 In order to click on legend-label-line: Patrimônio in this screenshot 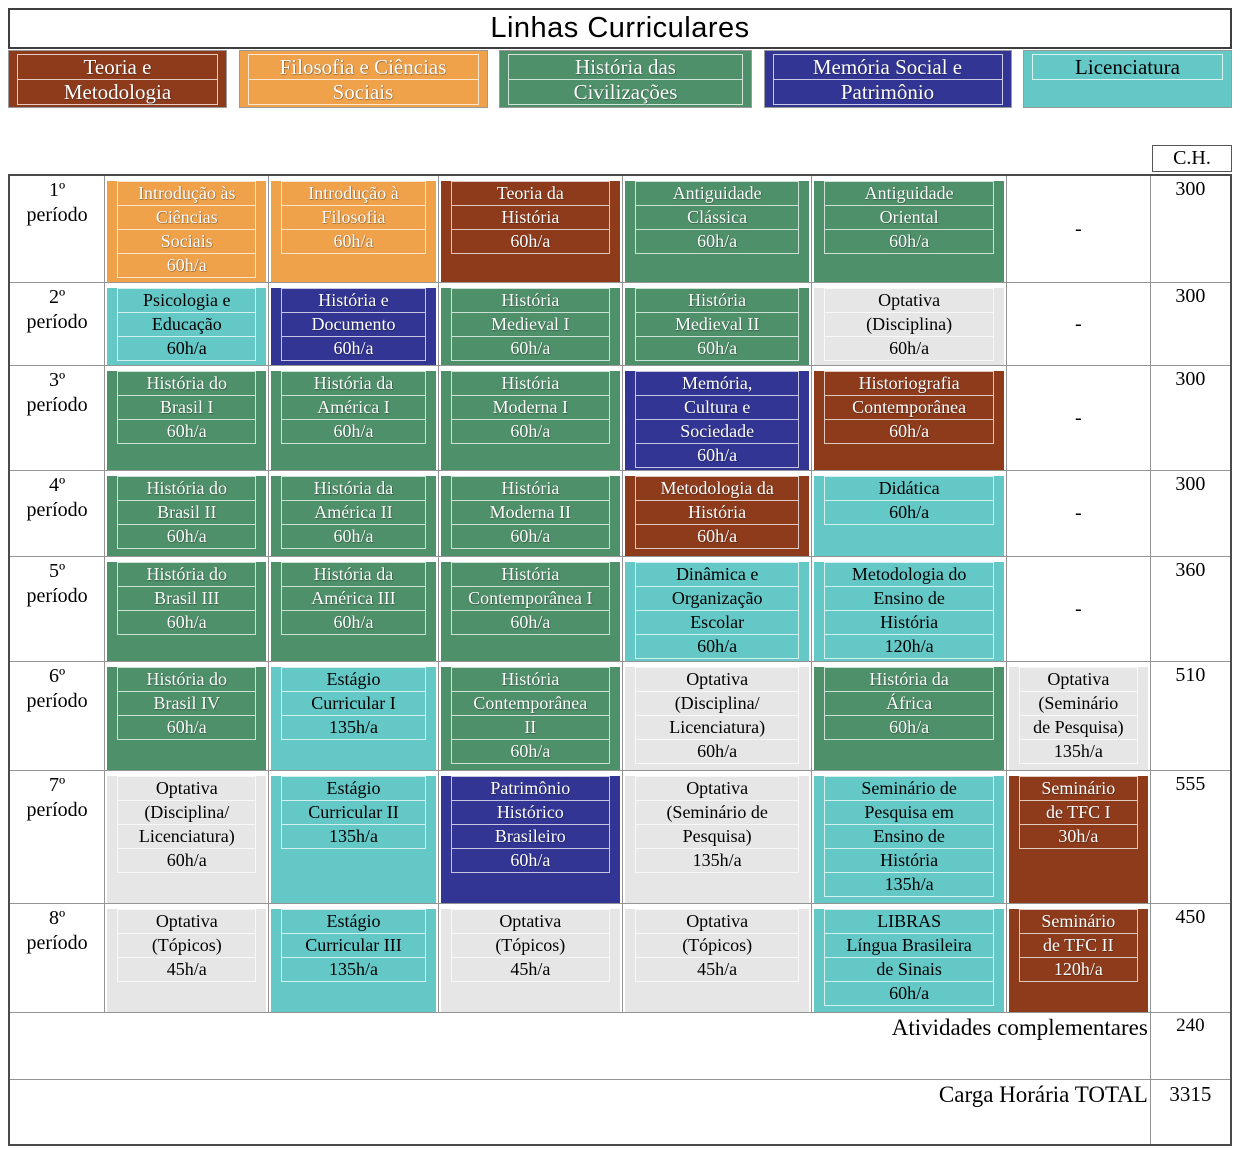, I will do `click(887, 92)`.